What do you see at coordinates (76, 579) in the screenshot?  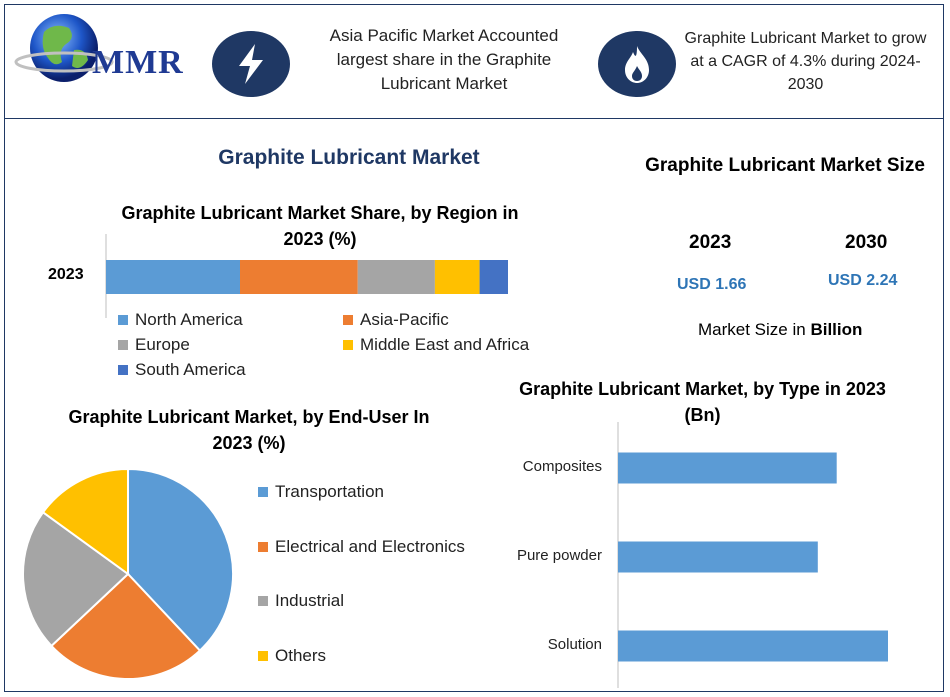 I see `pie-slice-industrial` at bounding box center [76, 579].